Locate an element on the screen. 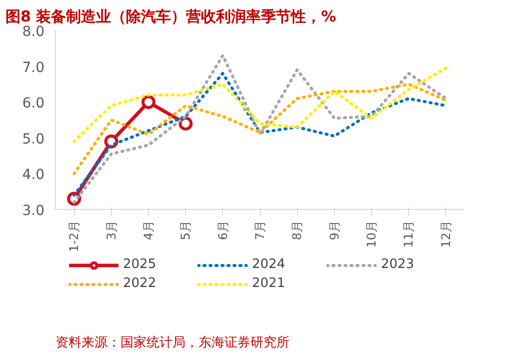 The width and height of the screenshot is (509, 359). y-tick-label: 8.0 is located at coordinates (33, 32).